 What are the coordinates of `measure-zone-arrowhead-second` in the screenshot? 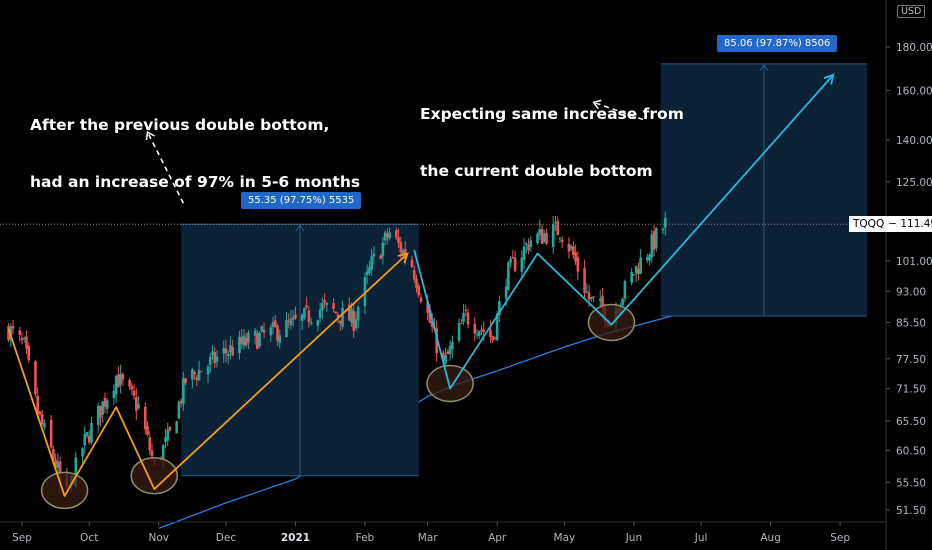 It's located at (764, 67).